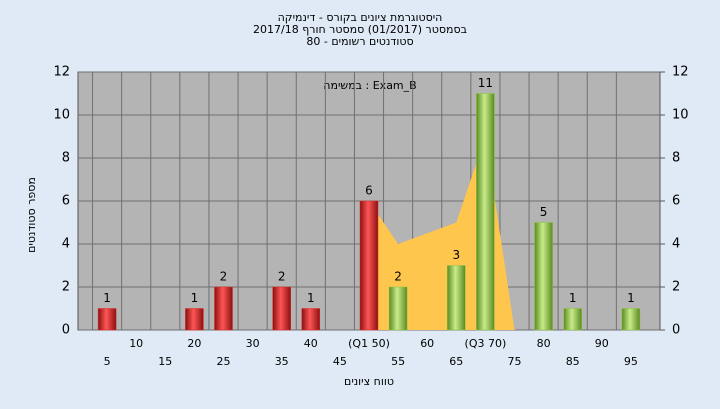 Image resolution: width=720 pixels, height=409 pixels. Describe the element at coordinates (61, 72) in the screenshot. I see `y-tick-label: 12` at that location.